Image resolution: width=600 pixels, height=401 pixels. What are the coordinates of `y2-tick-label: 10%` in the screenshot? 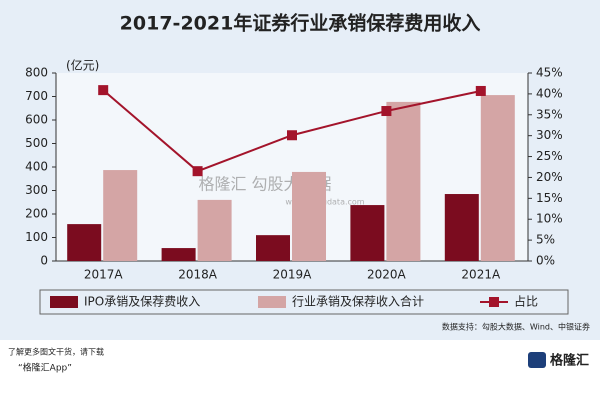 It's located at (549, 219).